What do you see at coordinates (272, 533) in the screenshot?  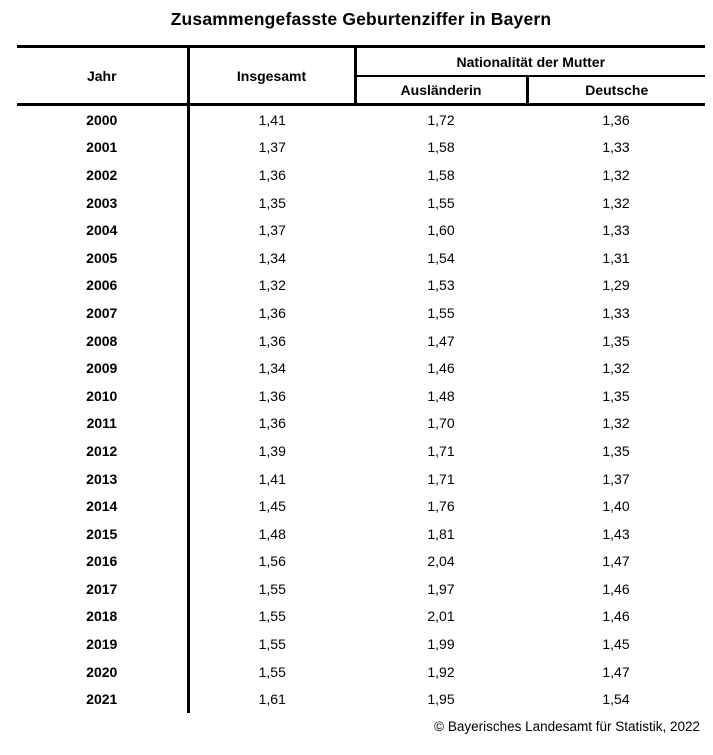 I see `cell-insgesamt: 1,48` at bounding box center [272, 533].